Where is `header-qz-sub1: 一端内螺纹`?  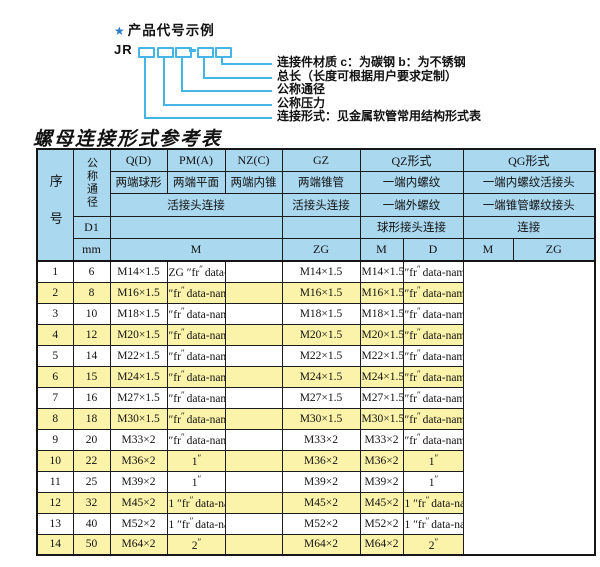 header-qz-sub1: 一端内螺纹 is located at coordinates (411, 182).